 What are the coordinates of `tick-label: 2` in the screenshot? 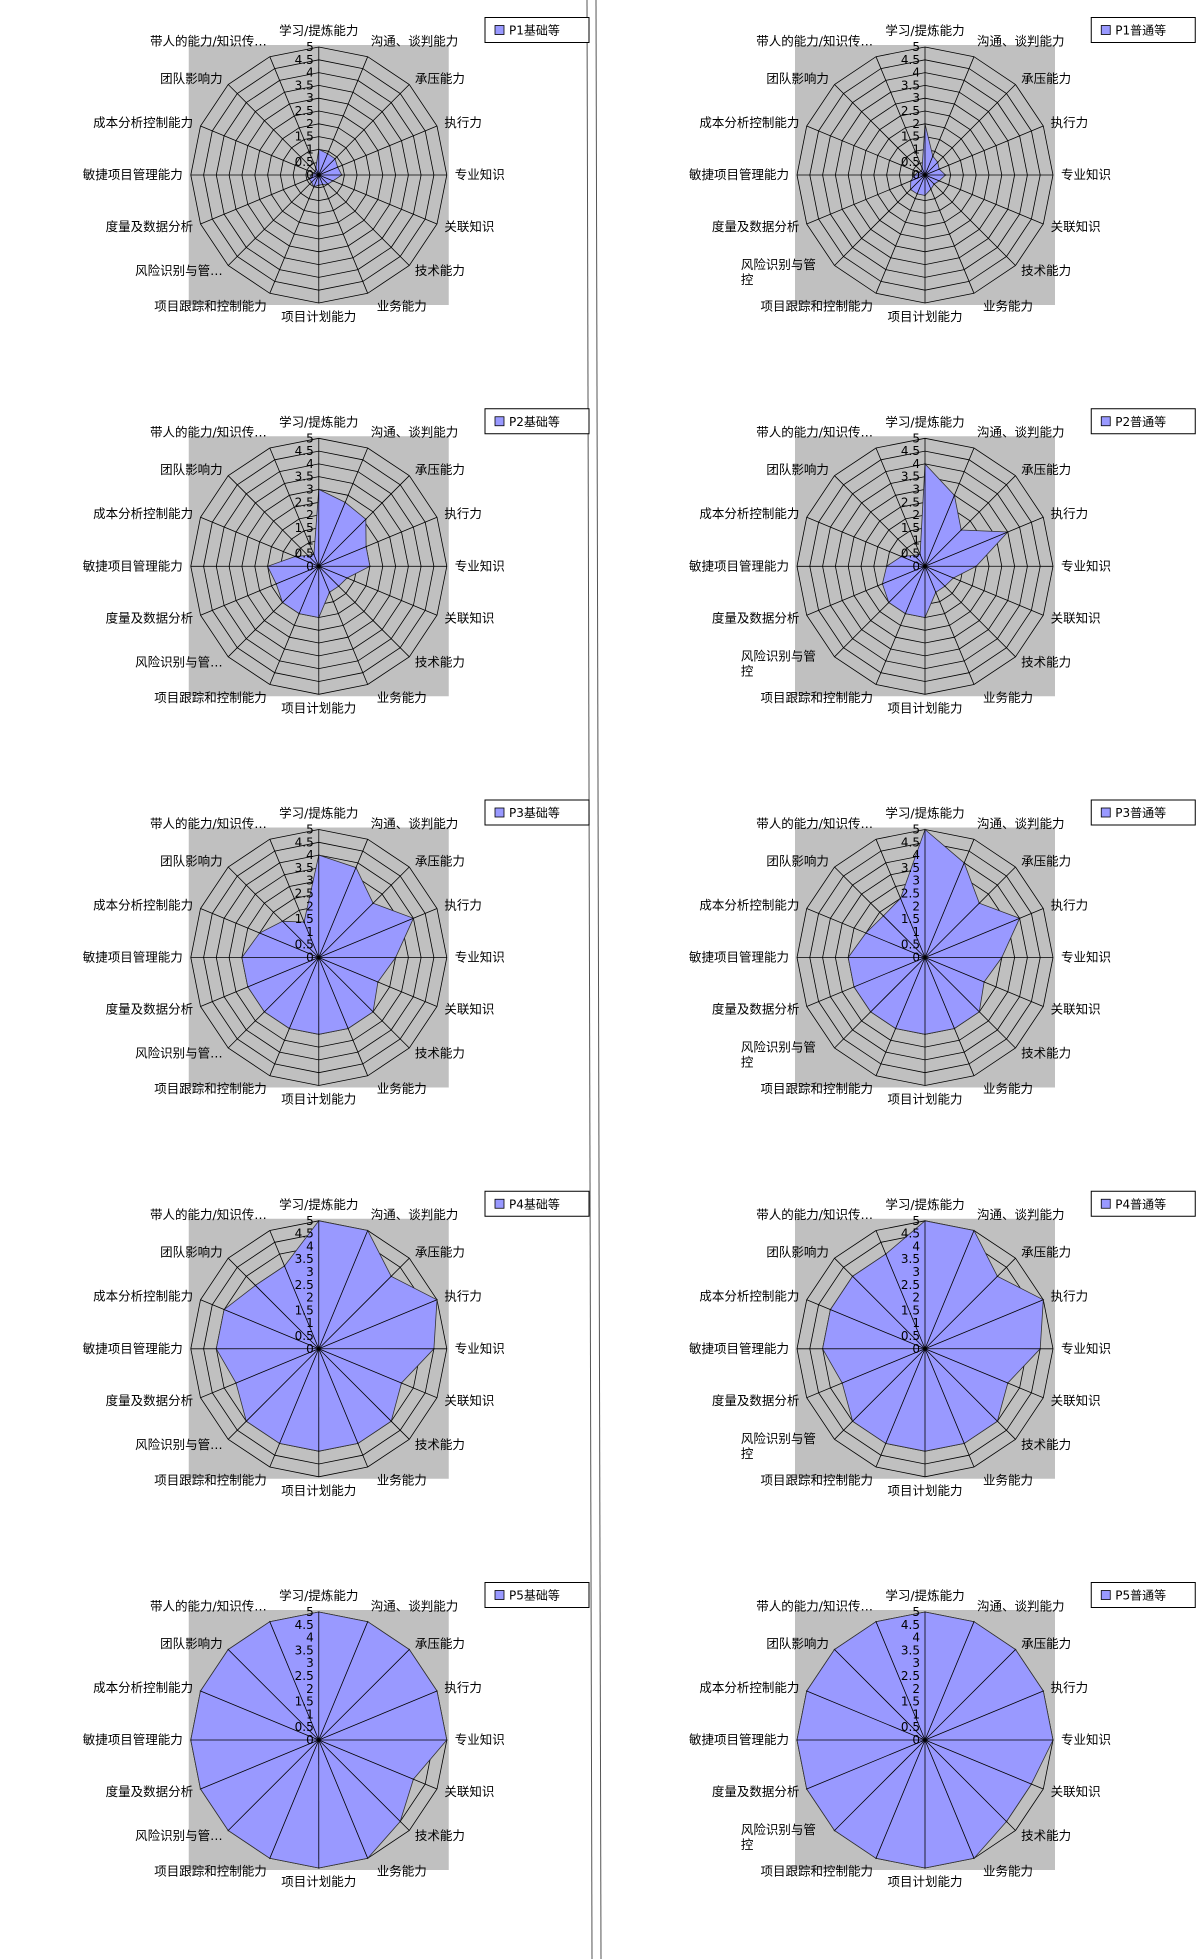 It's located at (916, 124).